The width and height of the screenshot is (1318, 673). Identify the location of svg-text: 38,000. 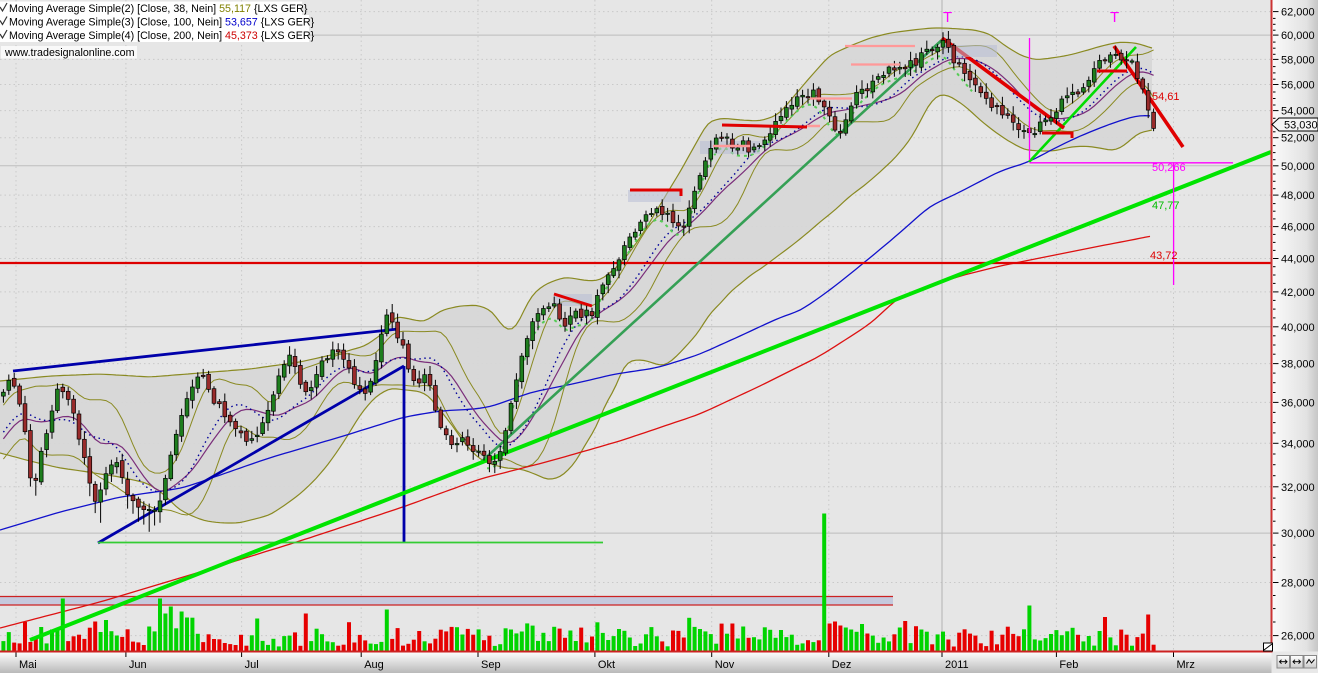
(1298, 365).